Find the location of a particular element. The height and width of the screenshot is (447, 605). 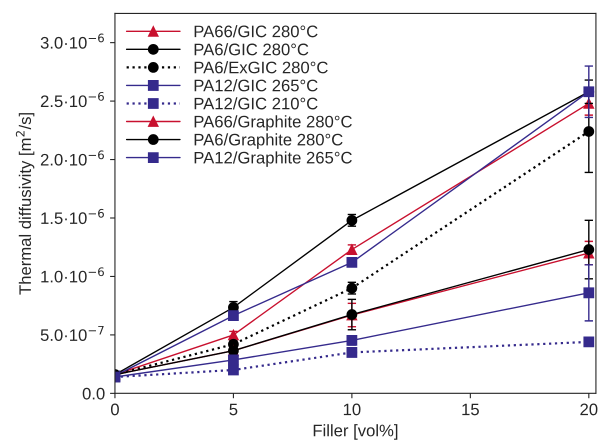

x-tick-label: 5 is located at coordinates (233, 410).